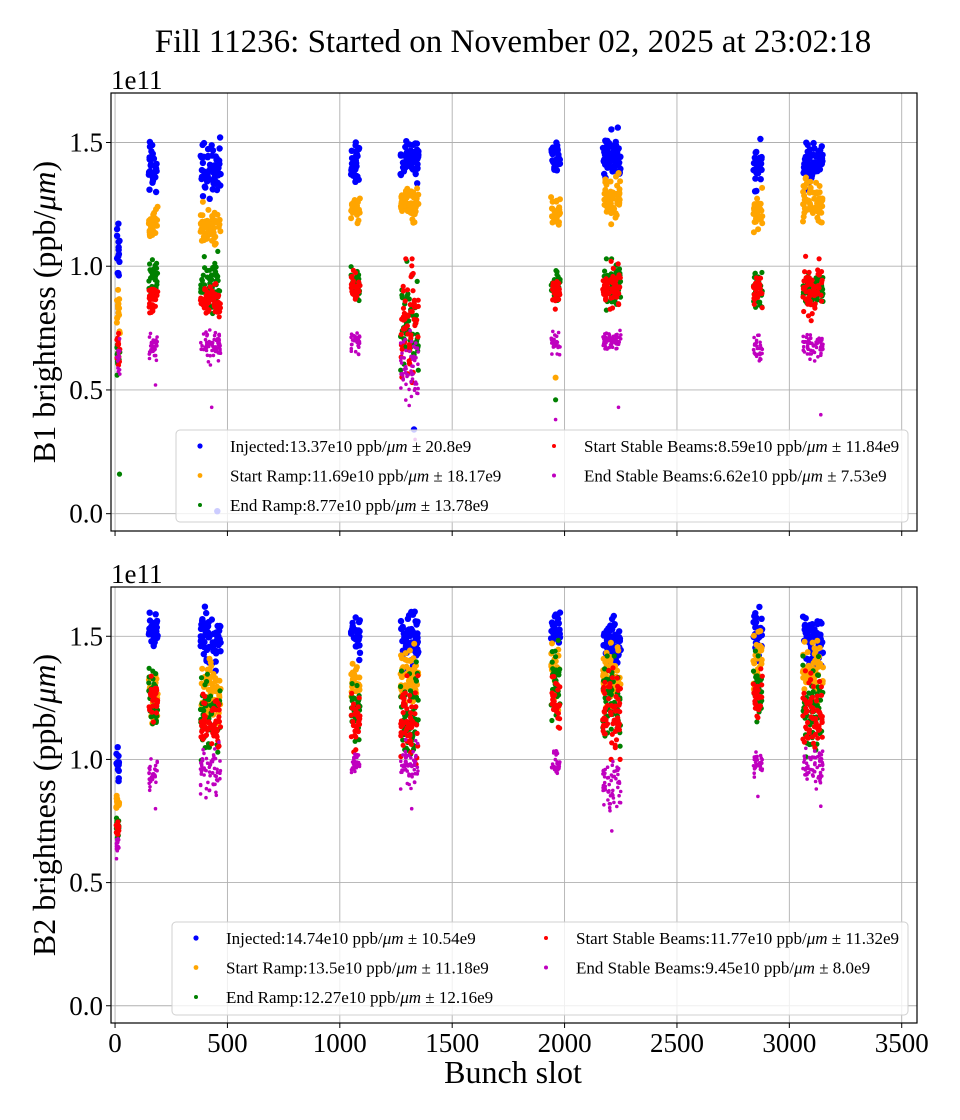  What do you see at coordinates (44, 312) in the screenshot?
I see `y-axis-label-b1: B1 brightness (ppb/μm)` at bounding box center [44, 312].